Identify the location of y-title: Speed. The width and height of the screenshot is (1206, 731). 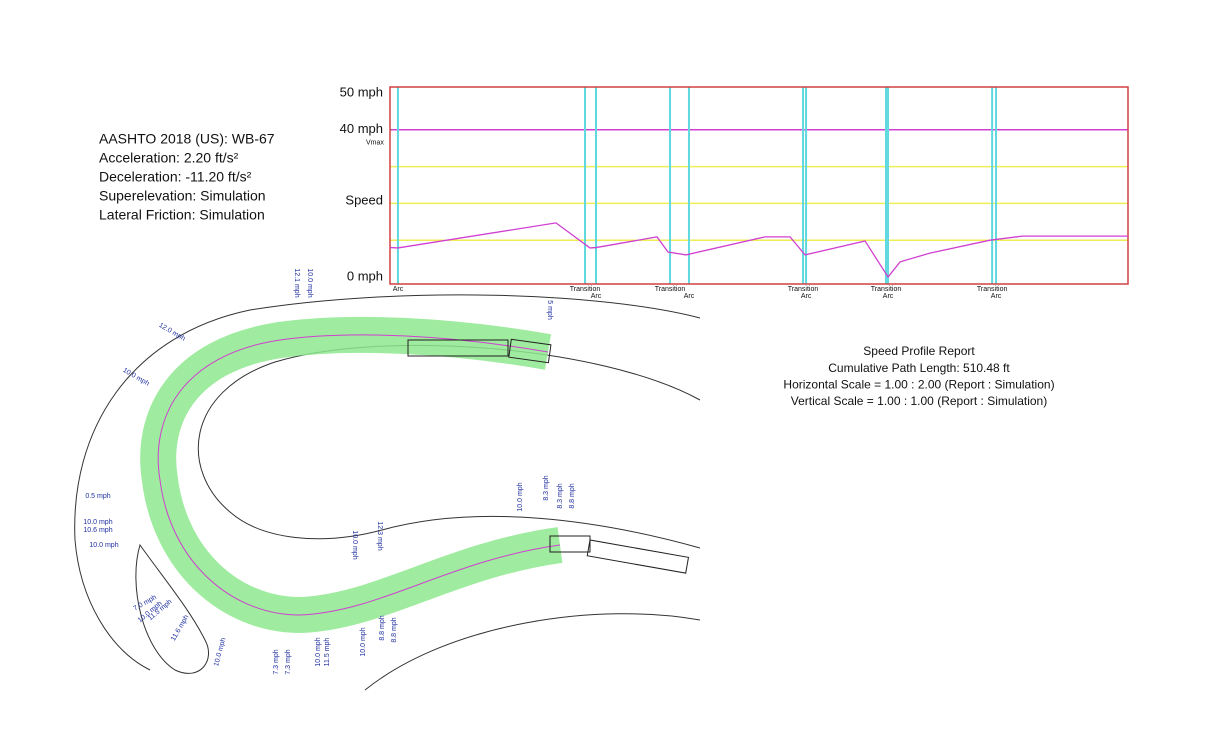
(364, 199).